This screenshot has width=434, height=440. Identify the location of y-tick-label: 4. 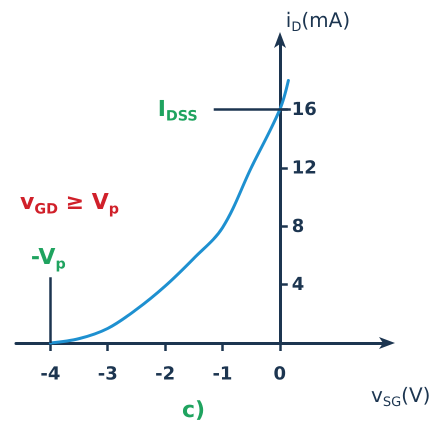
(298, 285).